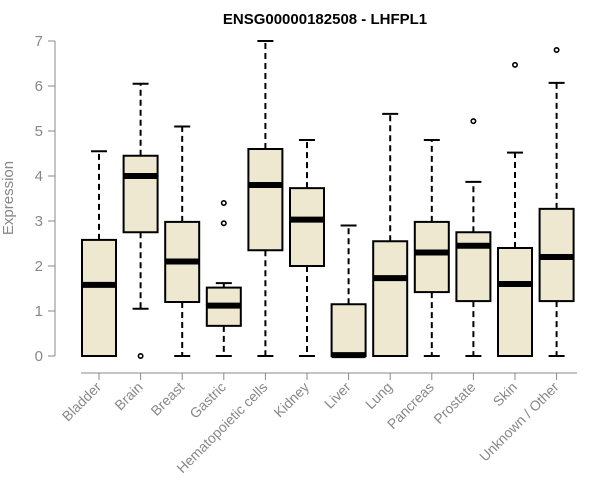  I want to click on box-brain, so click(140, 220).